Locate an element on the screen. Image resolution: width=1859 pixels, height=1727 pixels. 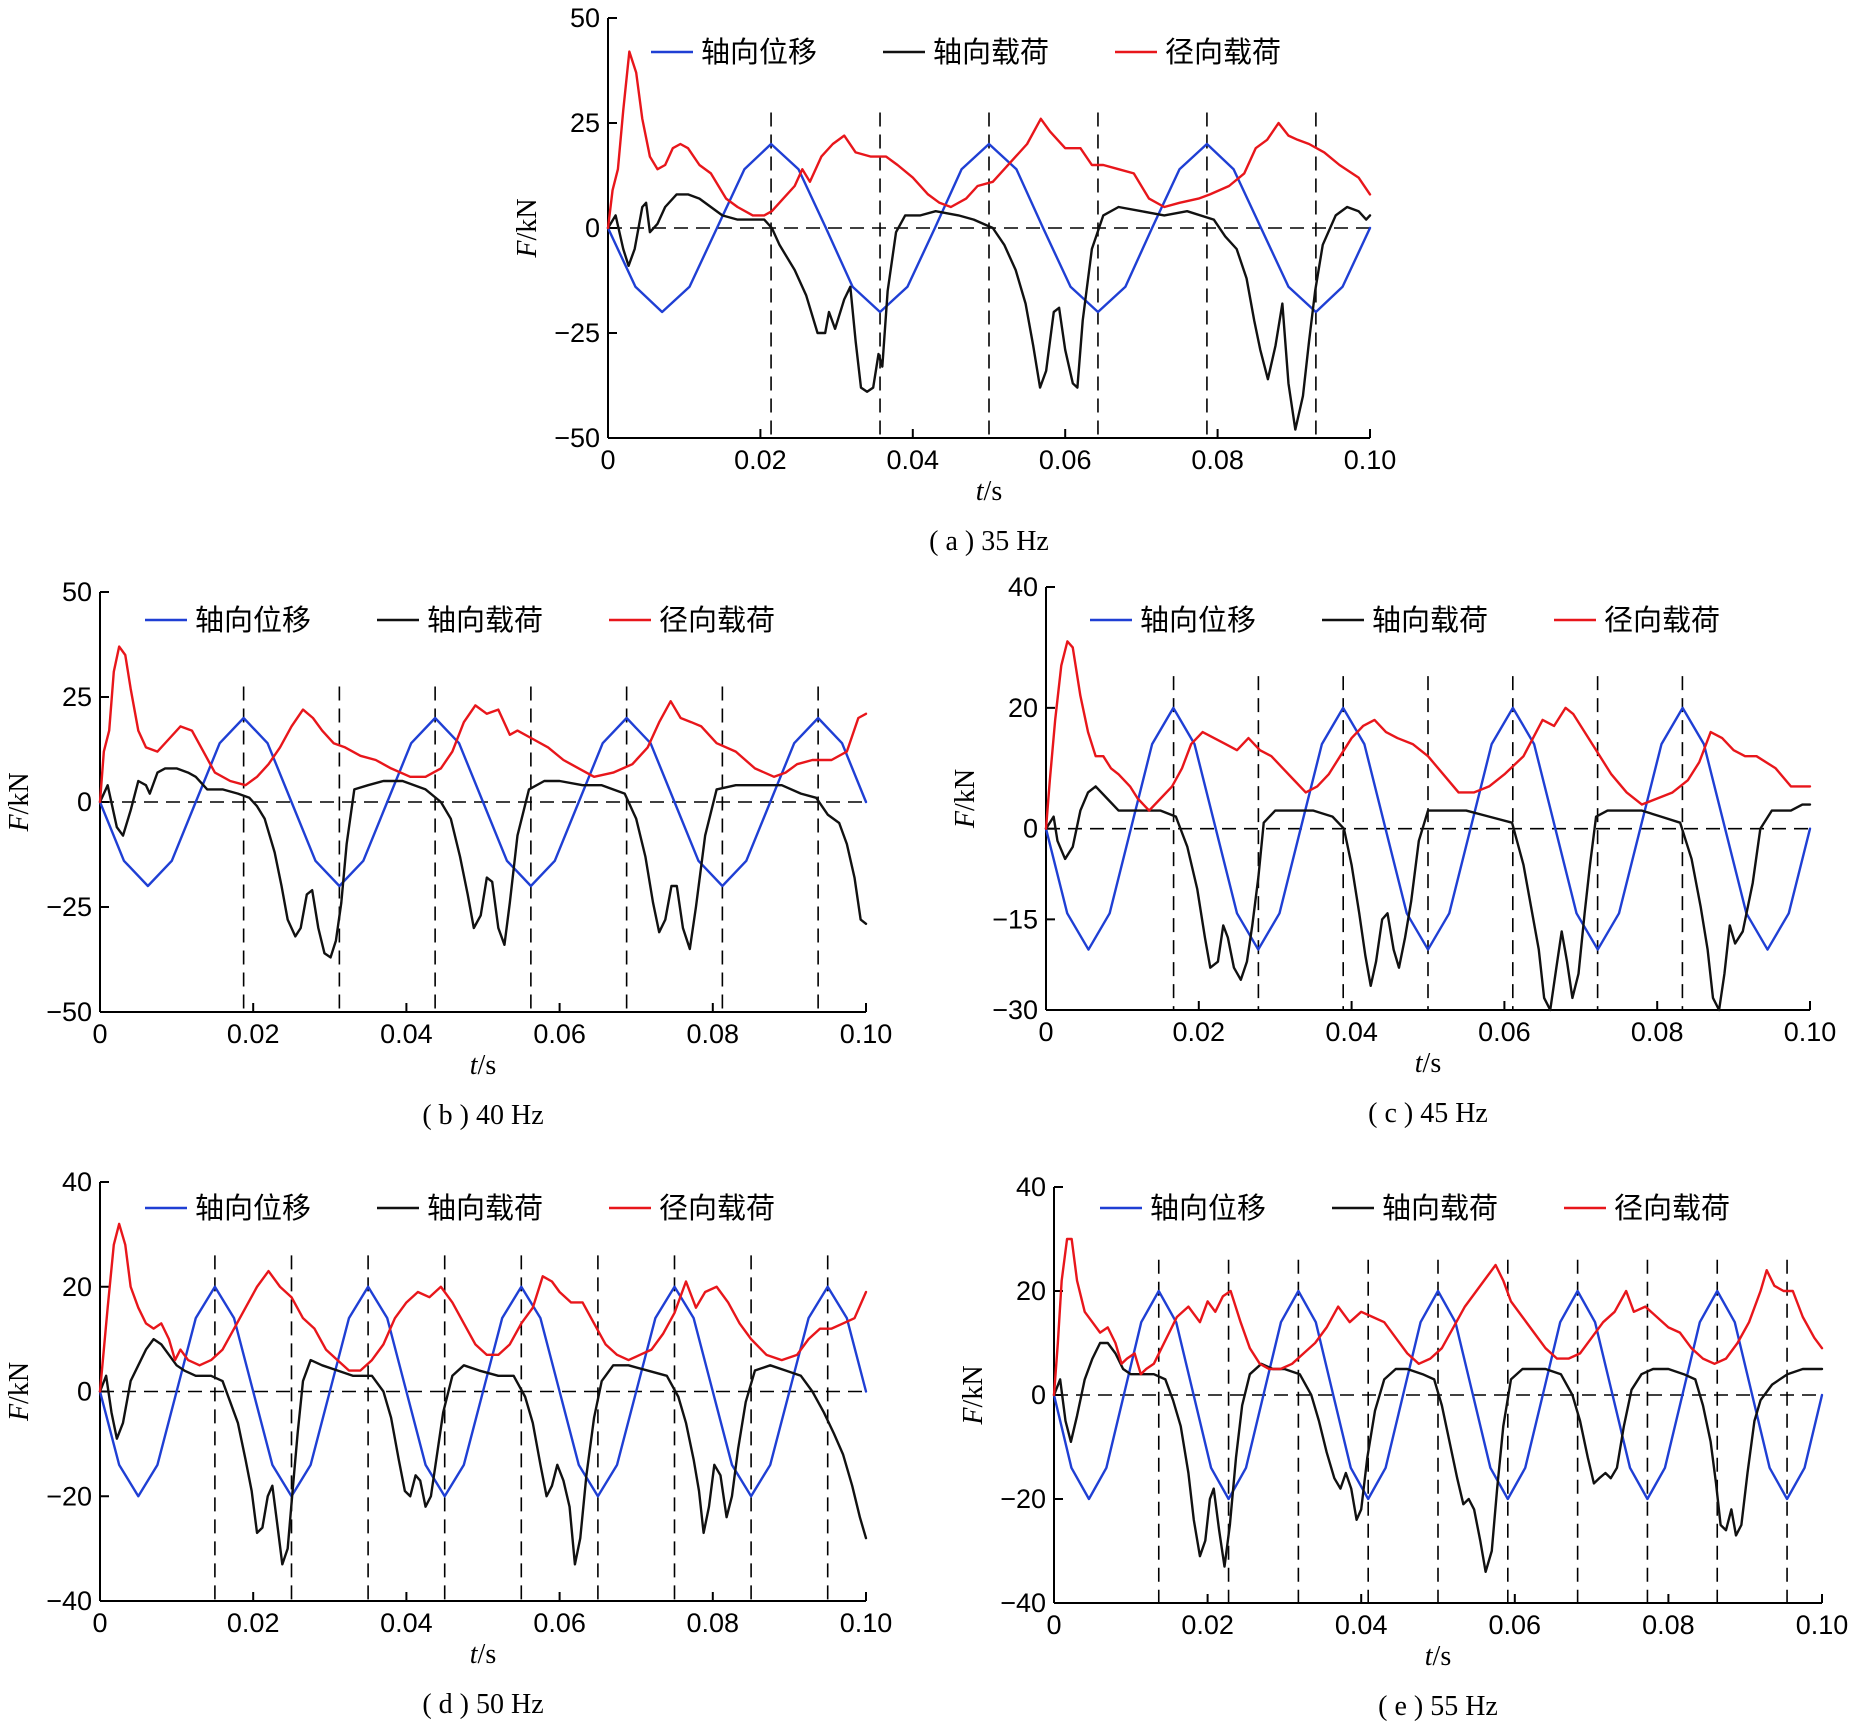
y-tick-label: −15 is located at coordinates (1015, 919).